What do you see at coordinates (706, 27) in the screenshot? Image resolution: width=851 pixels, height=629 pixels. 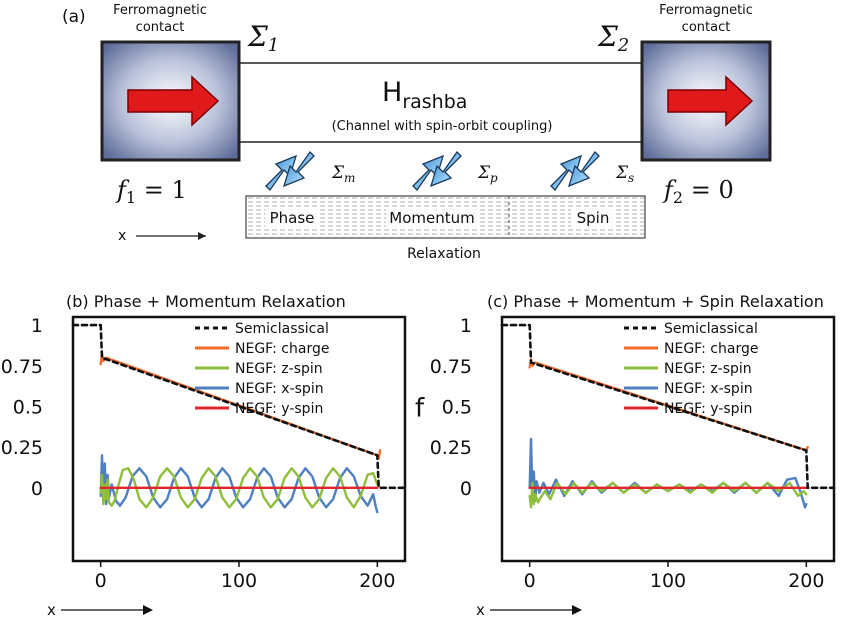 I see `right-contact-line2: contact` at bounding box center [706, 27].